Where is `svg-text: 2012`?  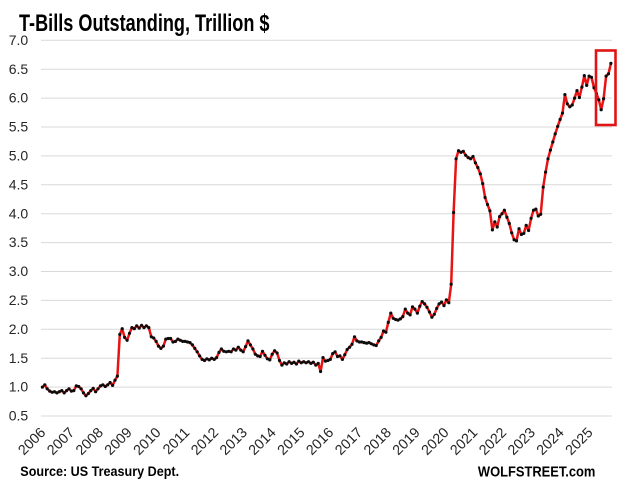 svg-text: 2012 is located at coordinates (205, 442).